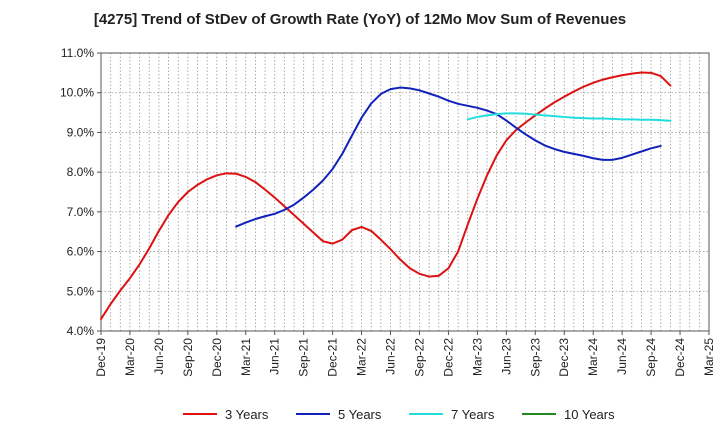 This screenshot has width=720, height=440. Describe the element at coordinates (130, 357) in the screenshot. I see `x-tick-label: Mar-20` at that location.